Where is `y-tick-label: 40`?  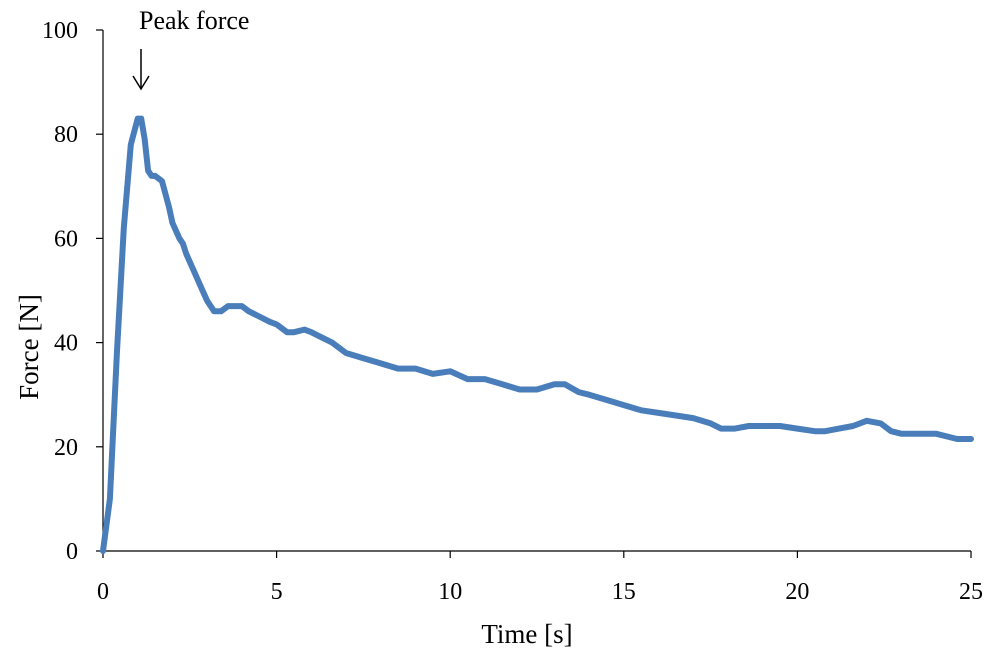
y-tick-label: 40 is located at coordinates (66, 344).